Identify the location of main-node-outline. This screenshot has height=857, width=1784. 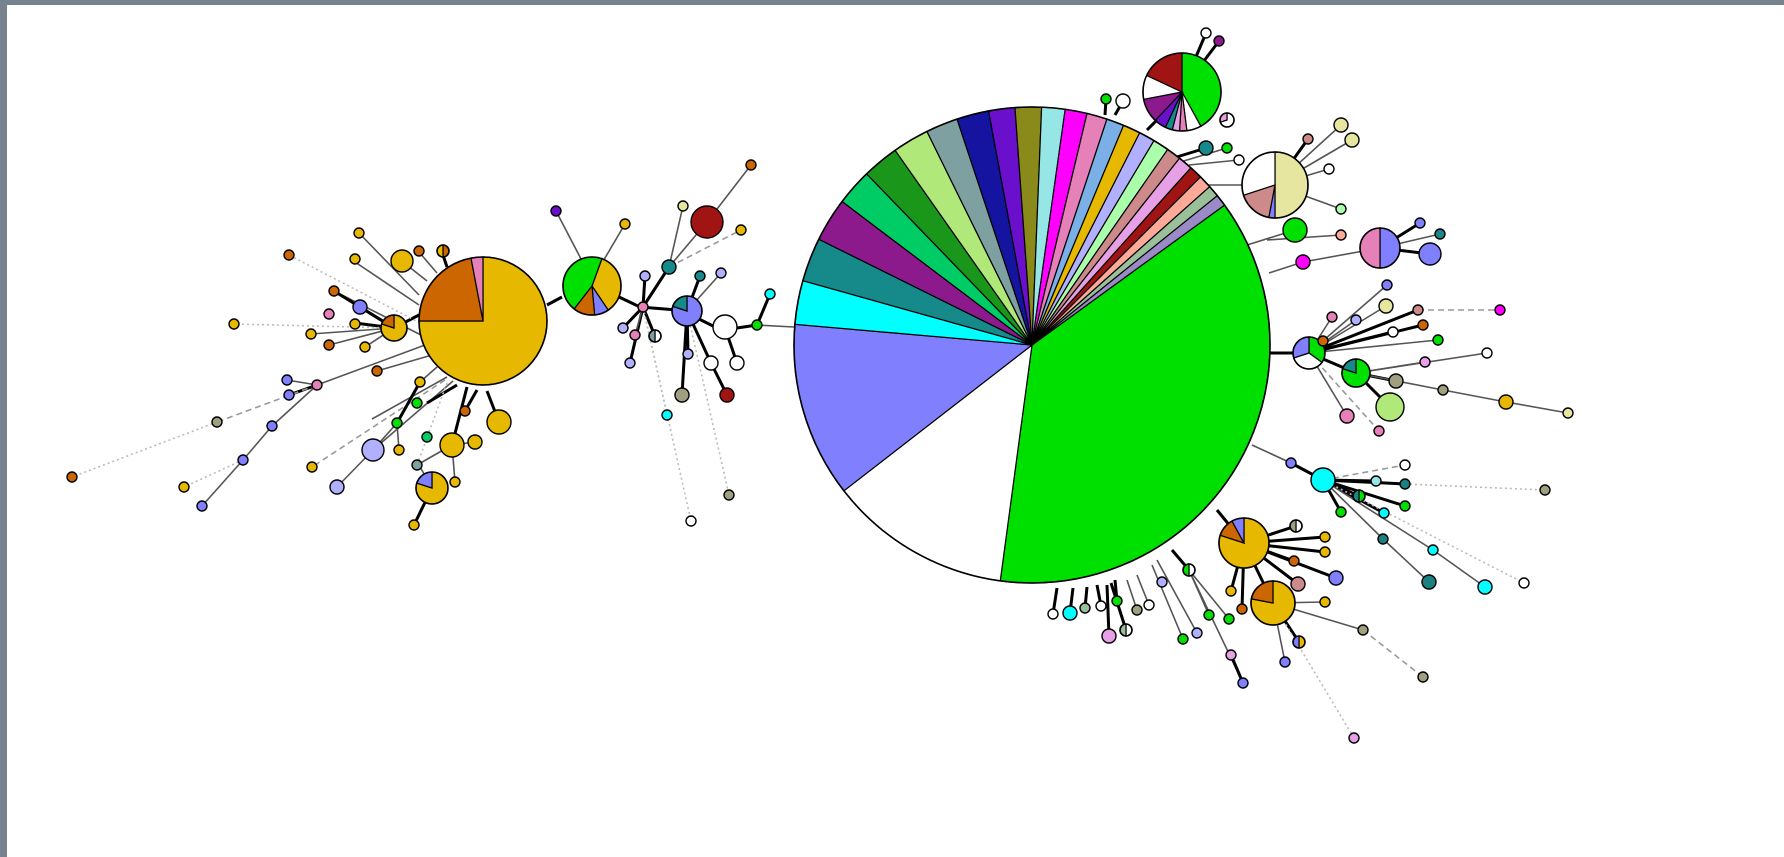
(1032, 345).